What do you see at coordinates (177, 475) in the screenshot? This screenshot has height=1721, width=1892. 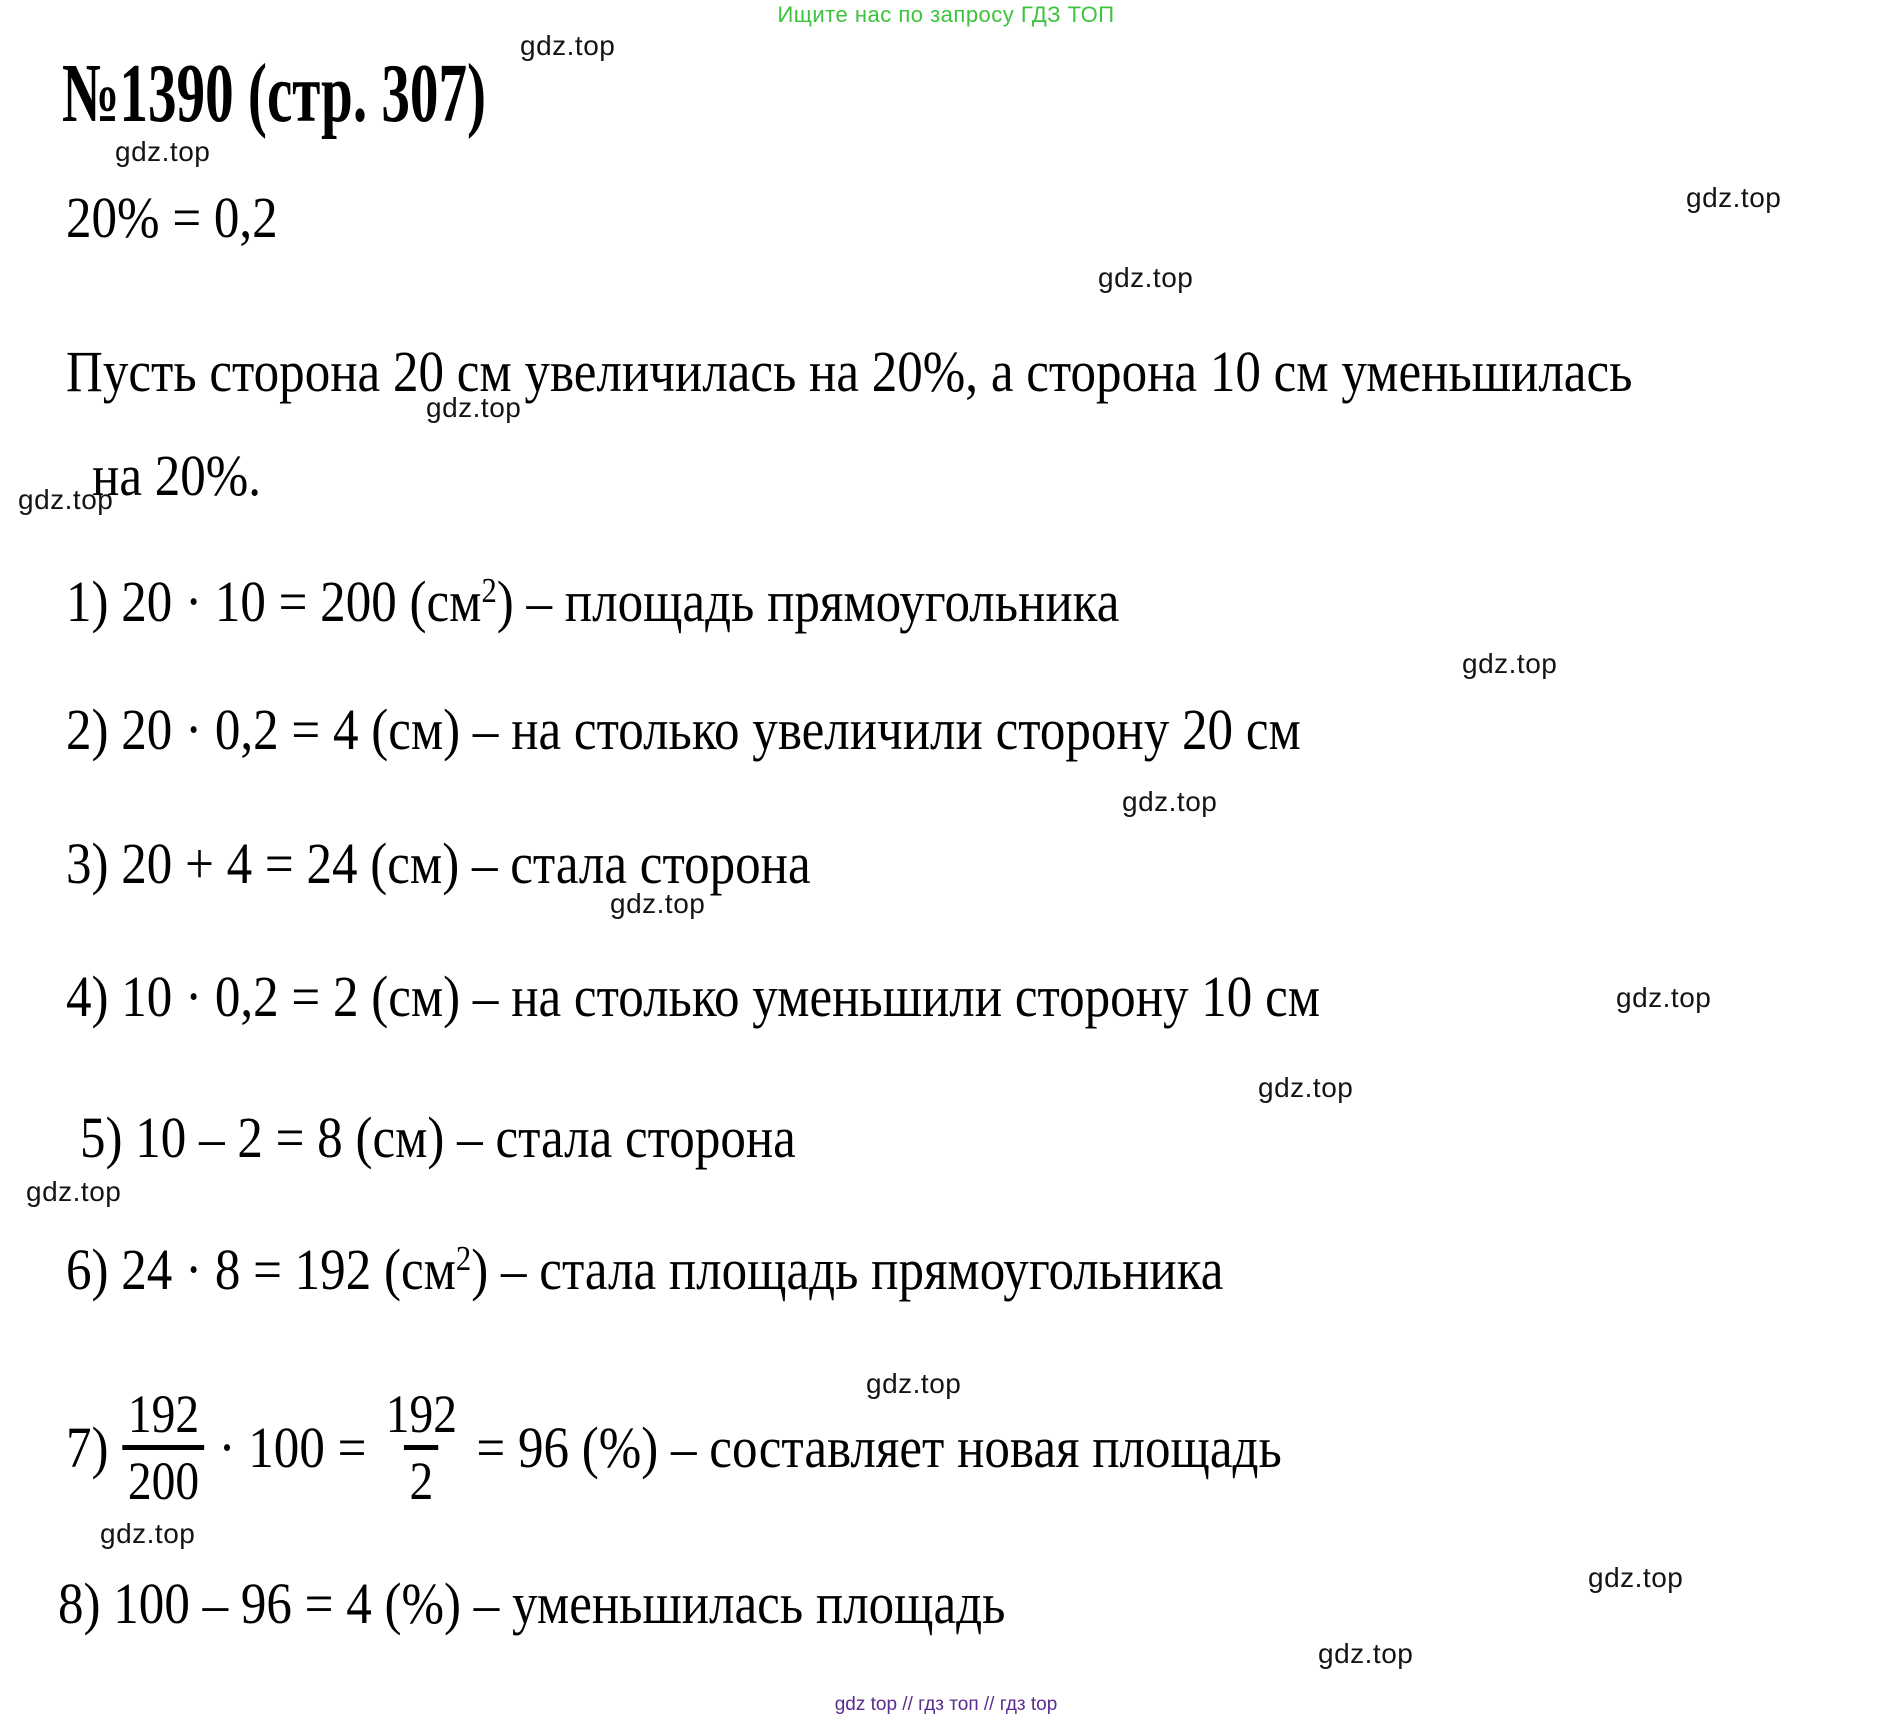 I see `problem-statement-line-2: на 20%.` at bounding box center [177, 475].